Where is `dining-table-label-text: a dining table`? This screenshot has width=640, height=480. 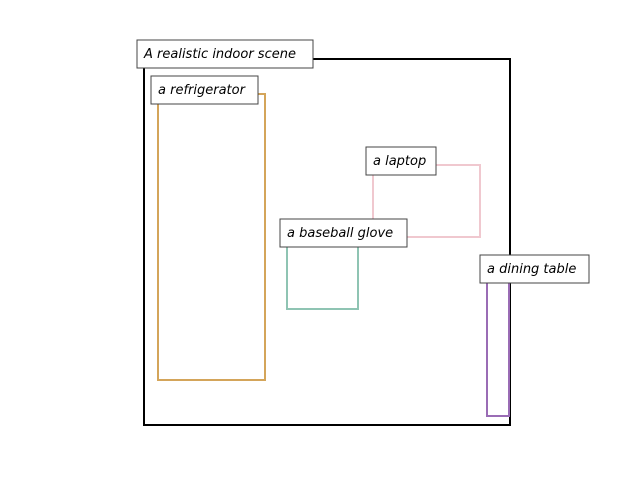 dining-table-label-text: a dining table is located at coordinates (531, 269).